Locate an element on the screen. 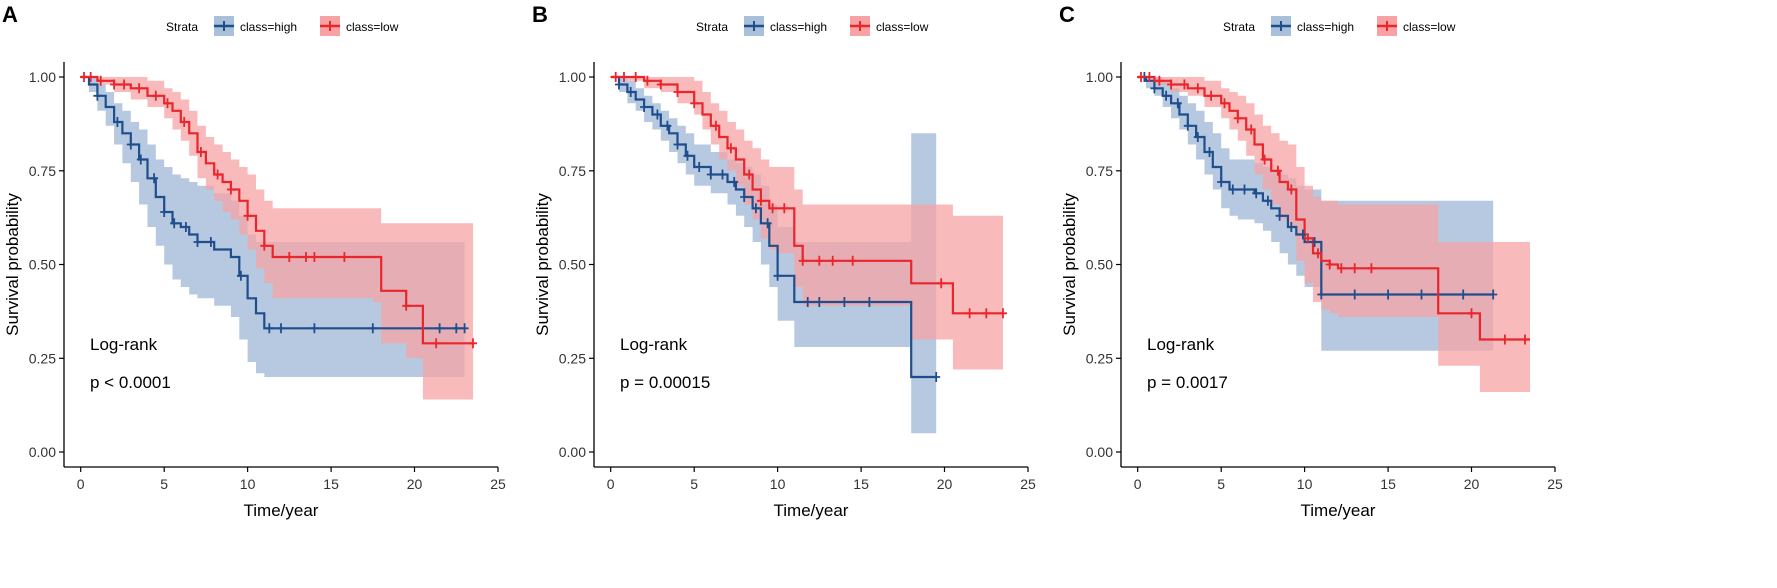 Image resolution: width=1777 pixels, height=588 pixels. y-tick-label: 0.75 is located at coordinates (1099, 171).